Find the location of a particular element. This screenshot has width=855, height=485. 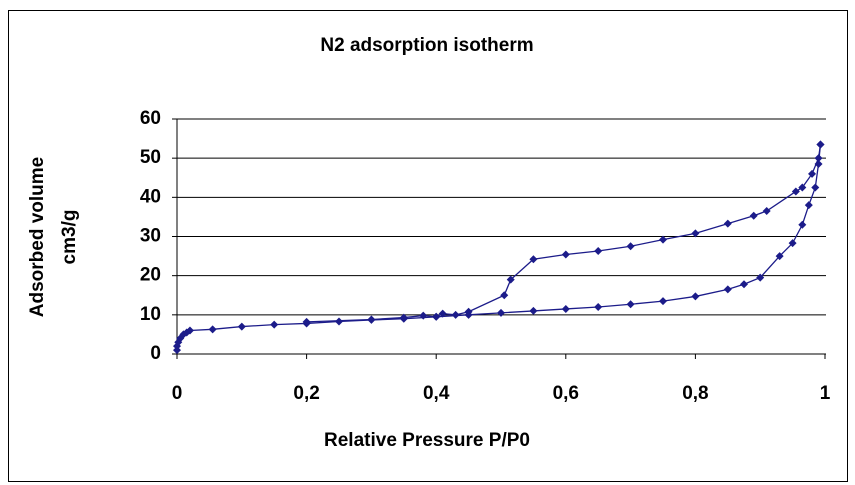

x-tick-label: 1 is located at coordinates (825, 393).